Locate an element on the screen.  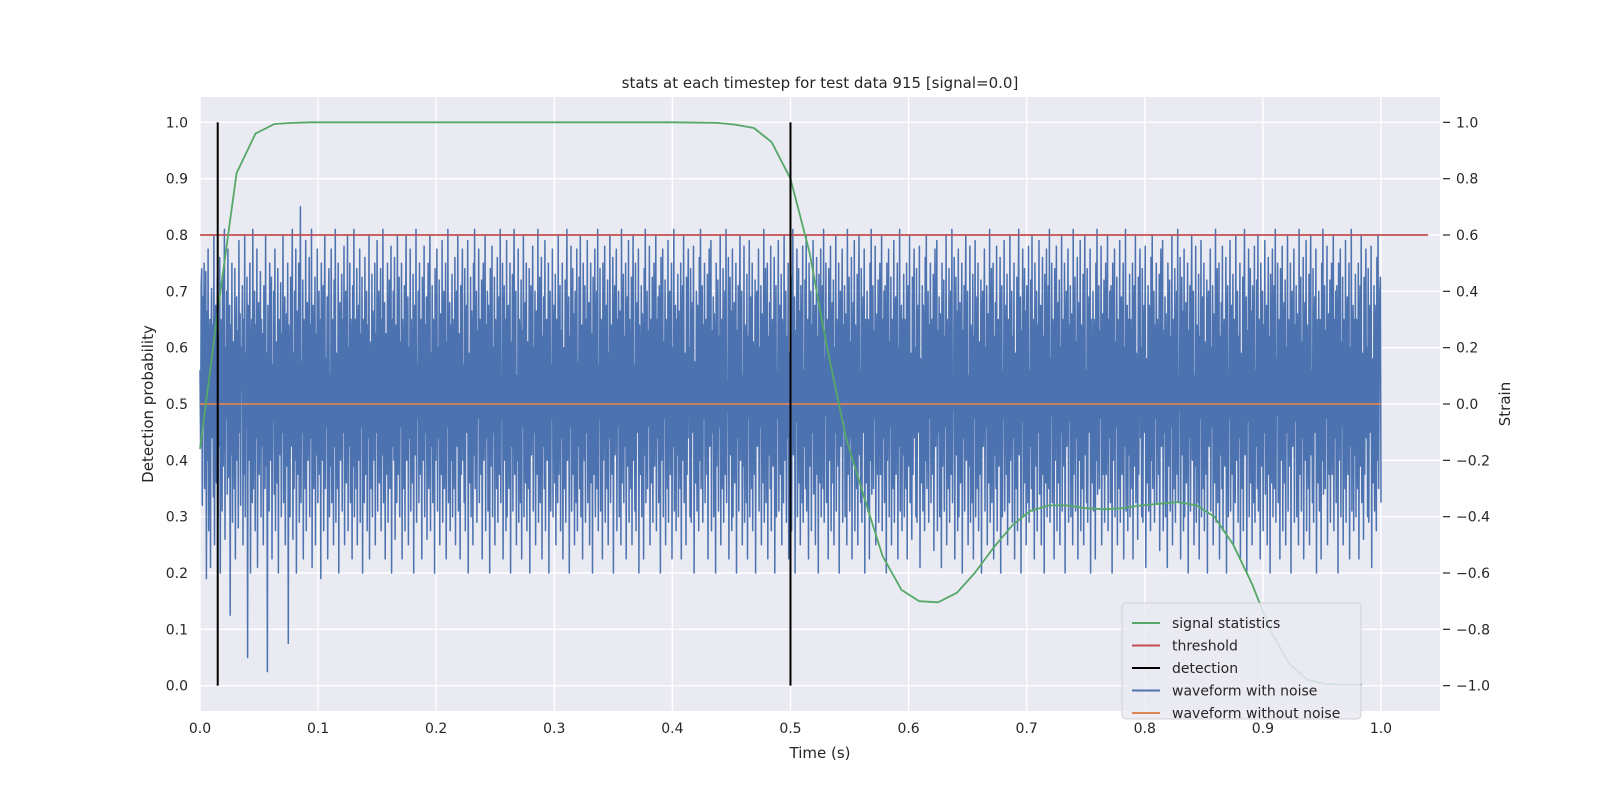
left-y-axis: 0.0 0.1 0.2 0.3 0.4 0.5 0.6 0.7 0.8 0.9 1.0 is located at coordinates (177, 404).